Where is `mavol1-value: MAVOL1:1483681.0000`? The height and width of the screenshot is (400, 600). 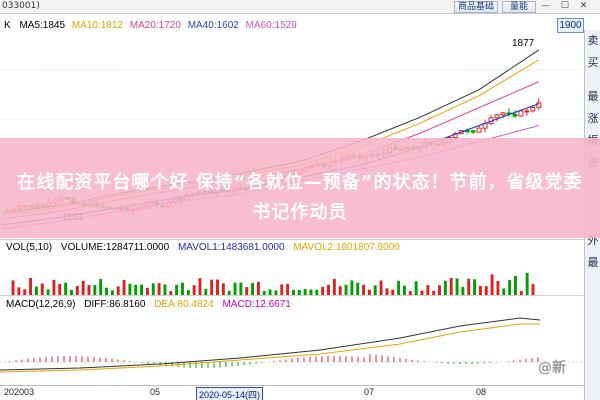
mavol1-value: MAVOL1:1483681.0000 is located at coordinates (231, 247).